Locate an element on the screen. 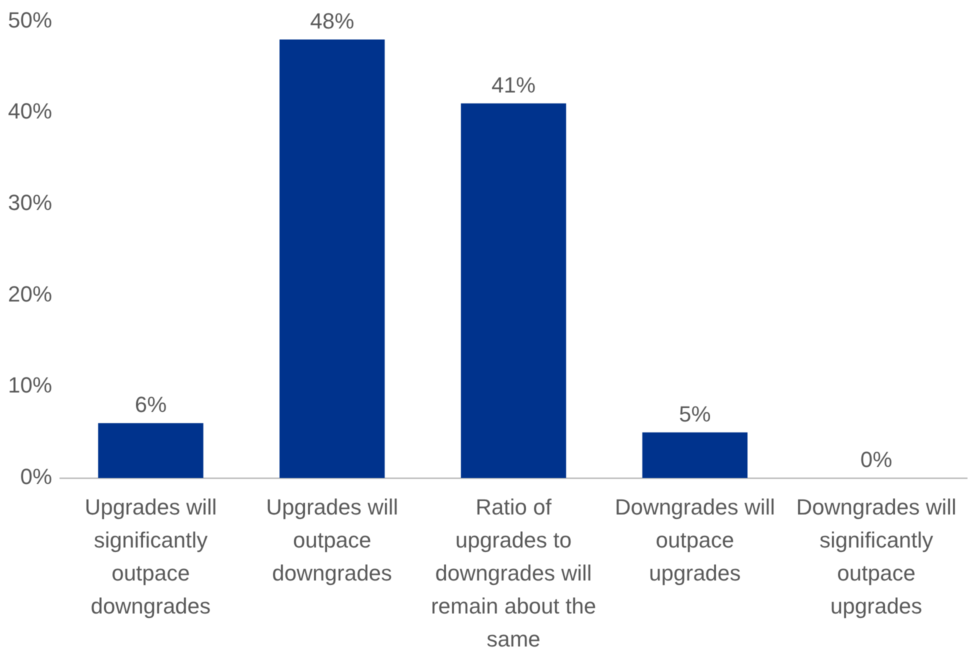  x-tick-label: Downgrades will outpace upgrades is located at coordinates (695, 540).